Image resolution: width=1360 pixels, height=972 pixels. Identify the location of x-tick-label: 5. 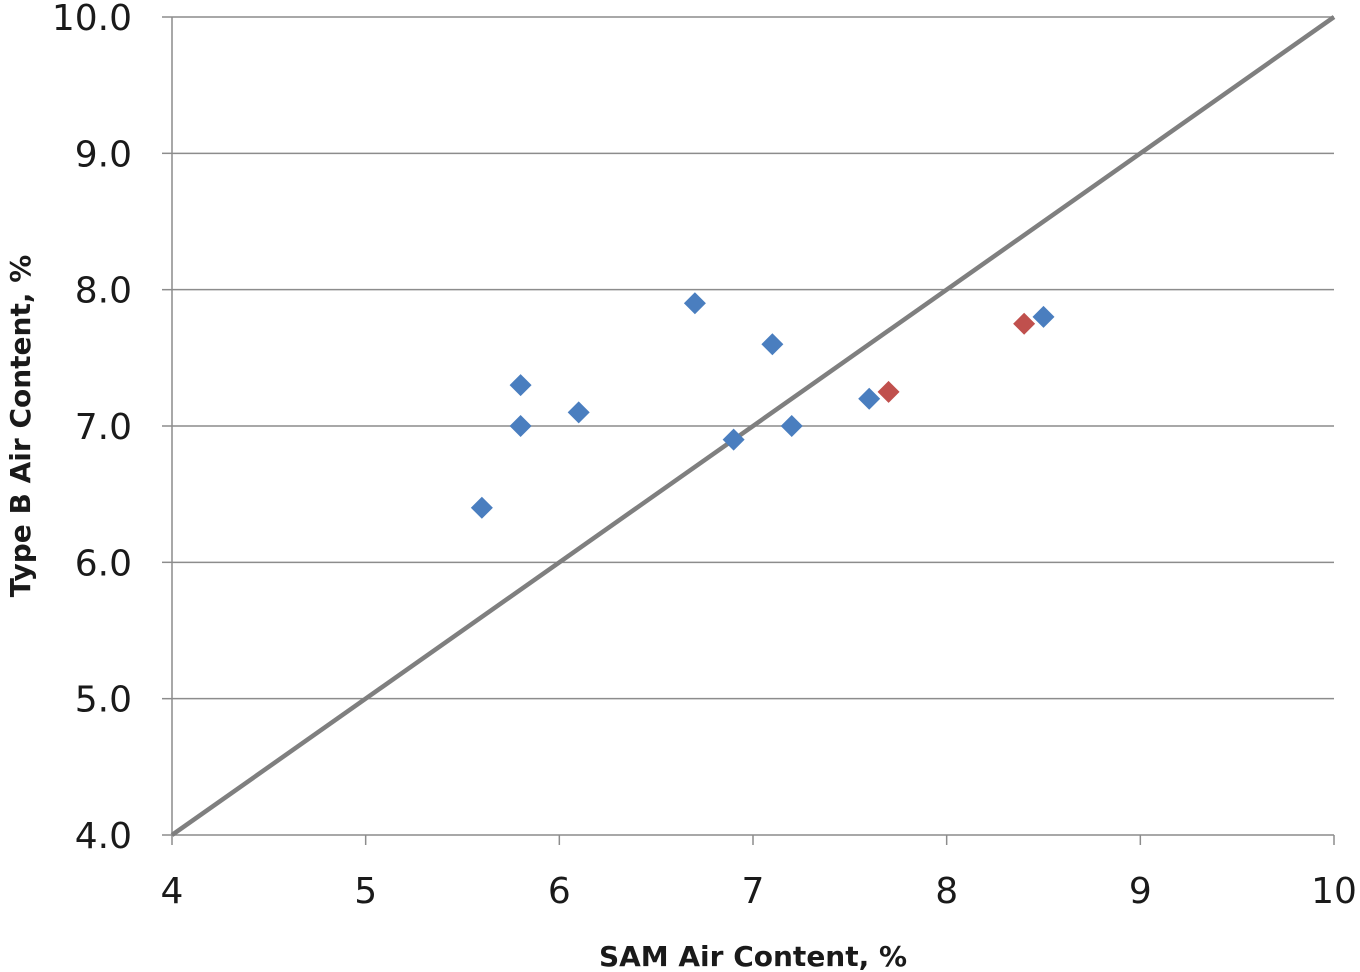
(365, 891).